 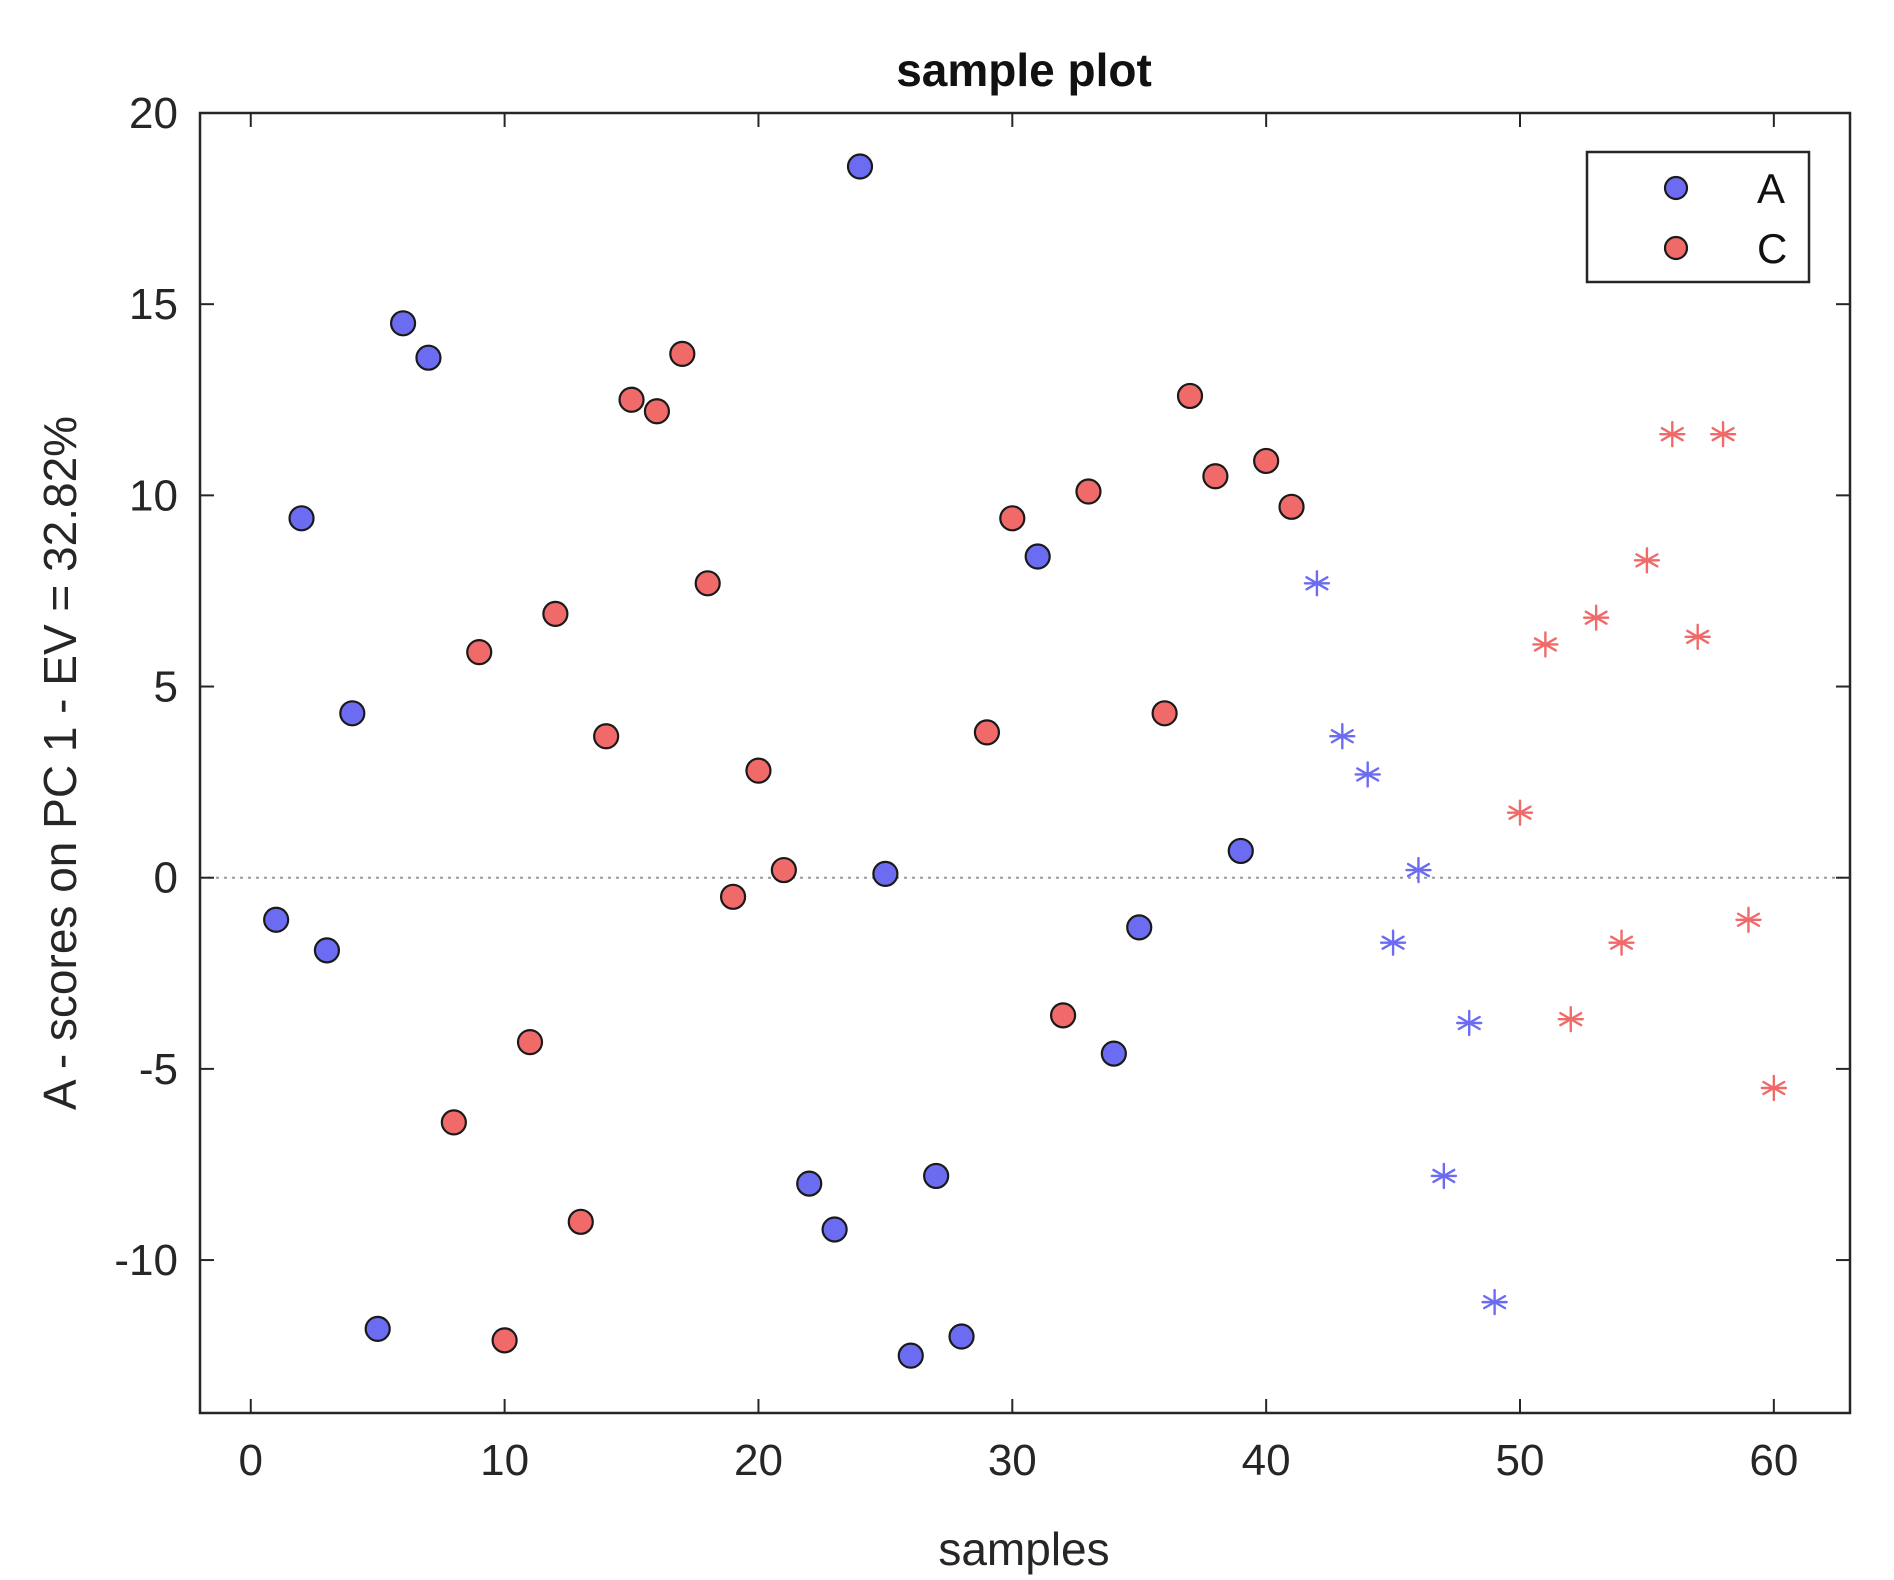 What do you see at coordinates (1520, 1460) in the screenshot?
I see `x-tick-label: 50` at bounding box center [1520, 1460].